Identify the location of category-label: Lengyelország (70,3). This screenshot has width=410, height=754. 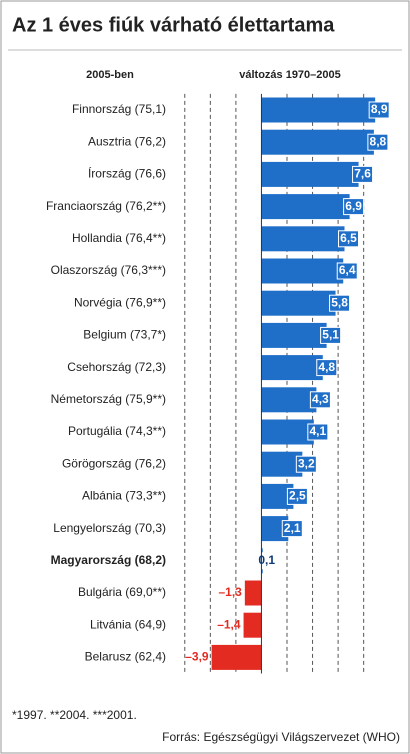
(109, 528).